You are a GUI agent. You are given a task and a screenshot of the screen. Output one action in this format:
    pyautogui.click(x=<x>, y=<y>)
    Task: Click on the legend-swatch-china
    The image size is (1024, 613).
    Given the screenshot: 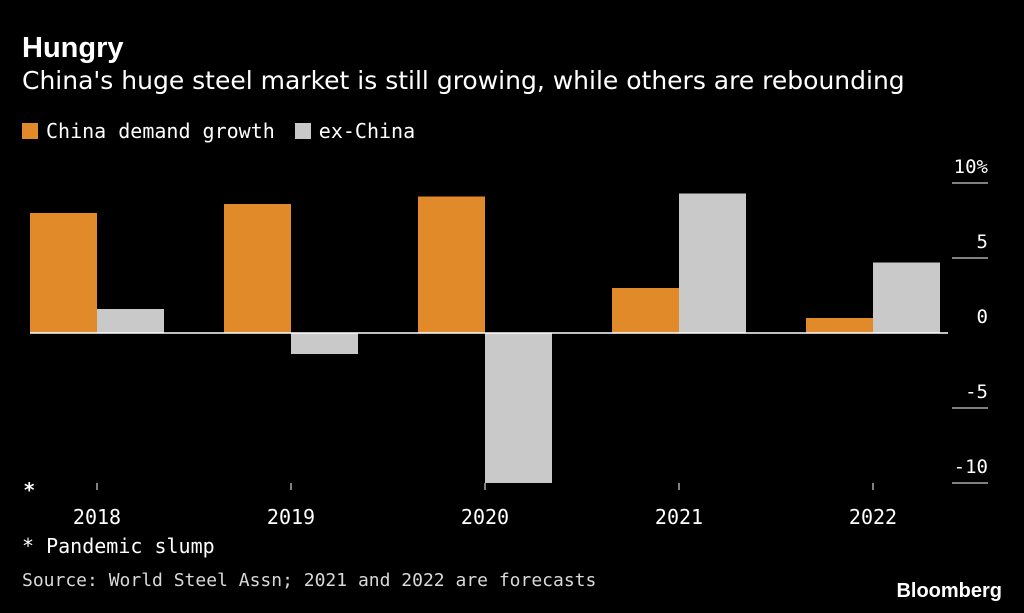 What is the action you would take?
    pyautogui.click(x=30, y=131)
    